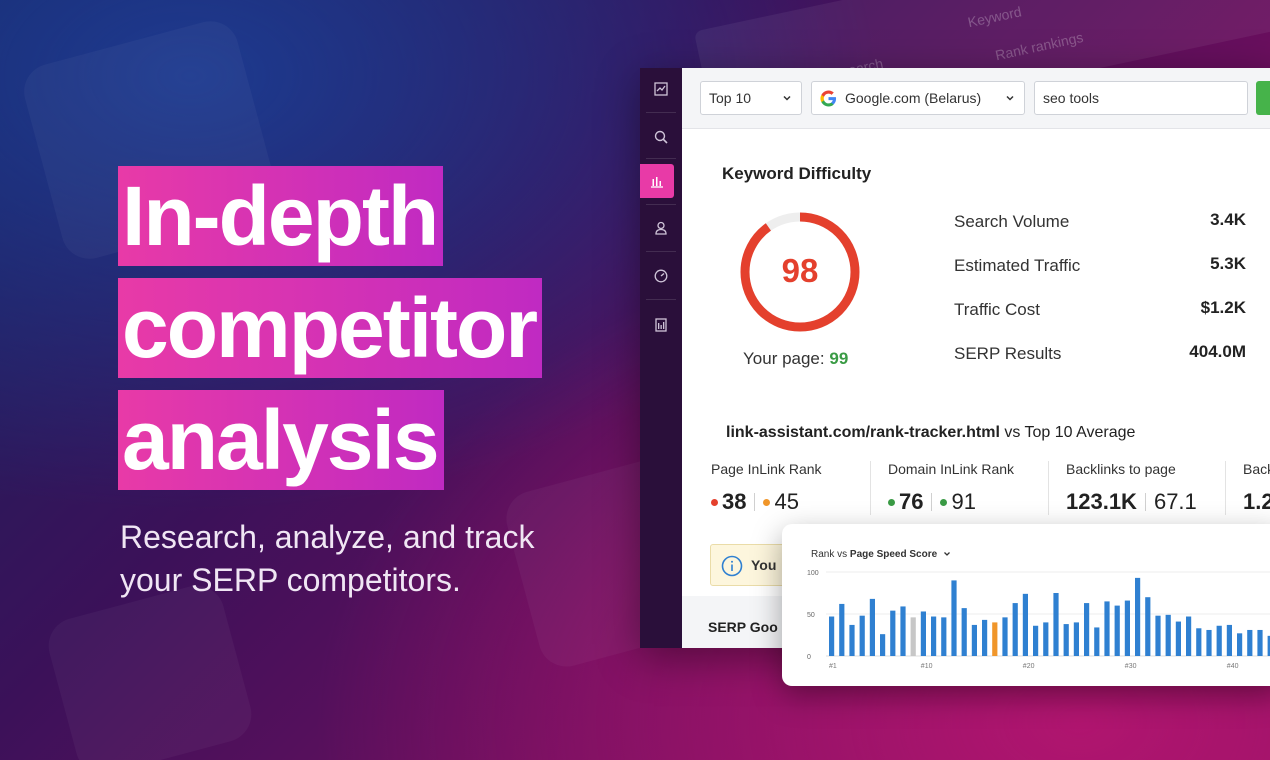 Image resolution: width=1270 pixels, height=760 pixels. Describe the element at coordinates (795, 359) in the screenshot. I see `your-page-score: Your page: 99` at that location.